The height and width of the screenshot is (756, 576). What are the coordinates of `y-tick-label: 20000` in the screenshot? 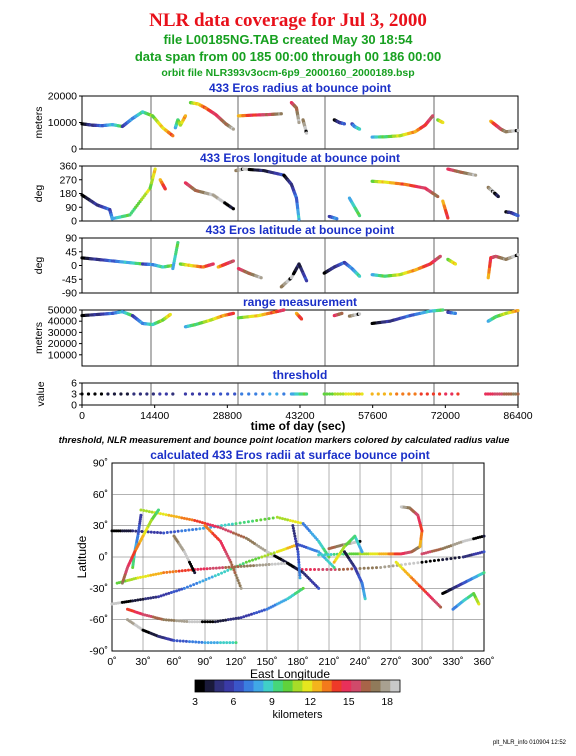 It's located at (62, 97).